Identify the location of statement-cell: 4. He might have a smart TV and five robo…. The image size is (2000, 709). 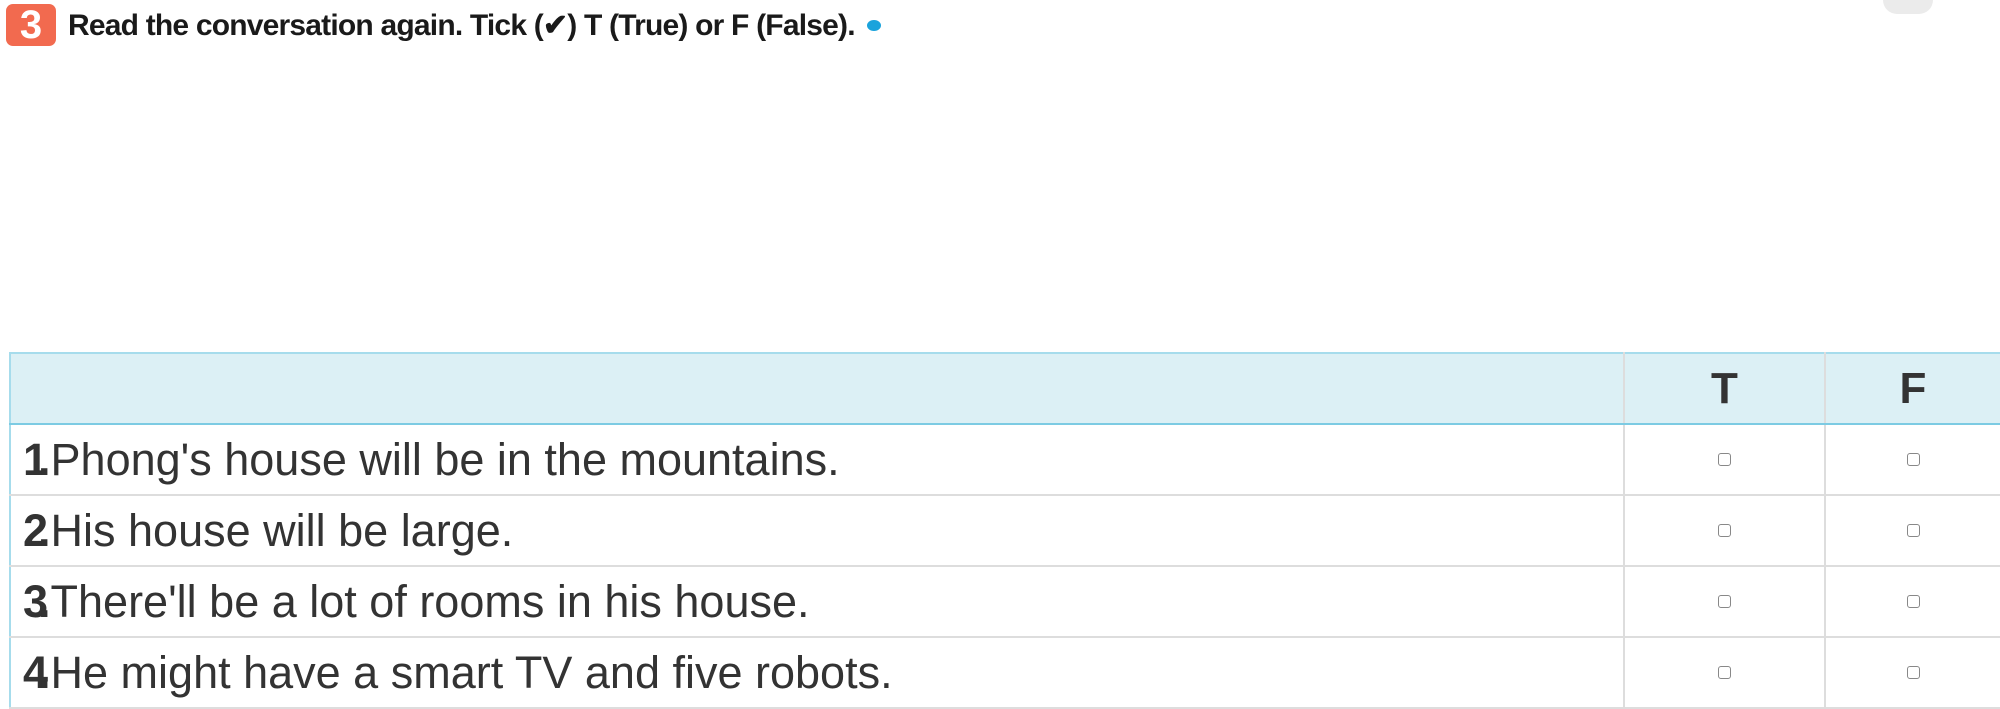
(817, 672).